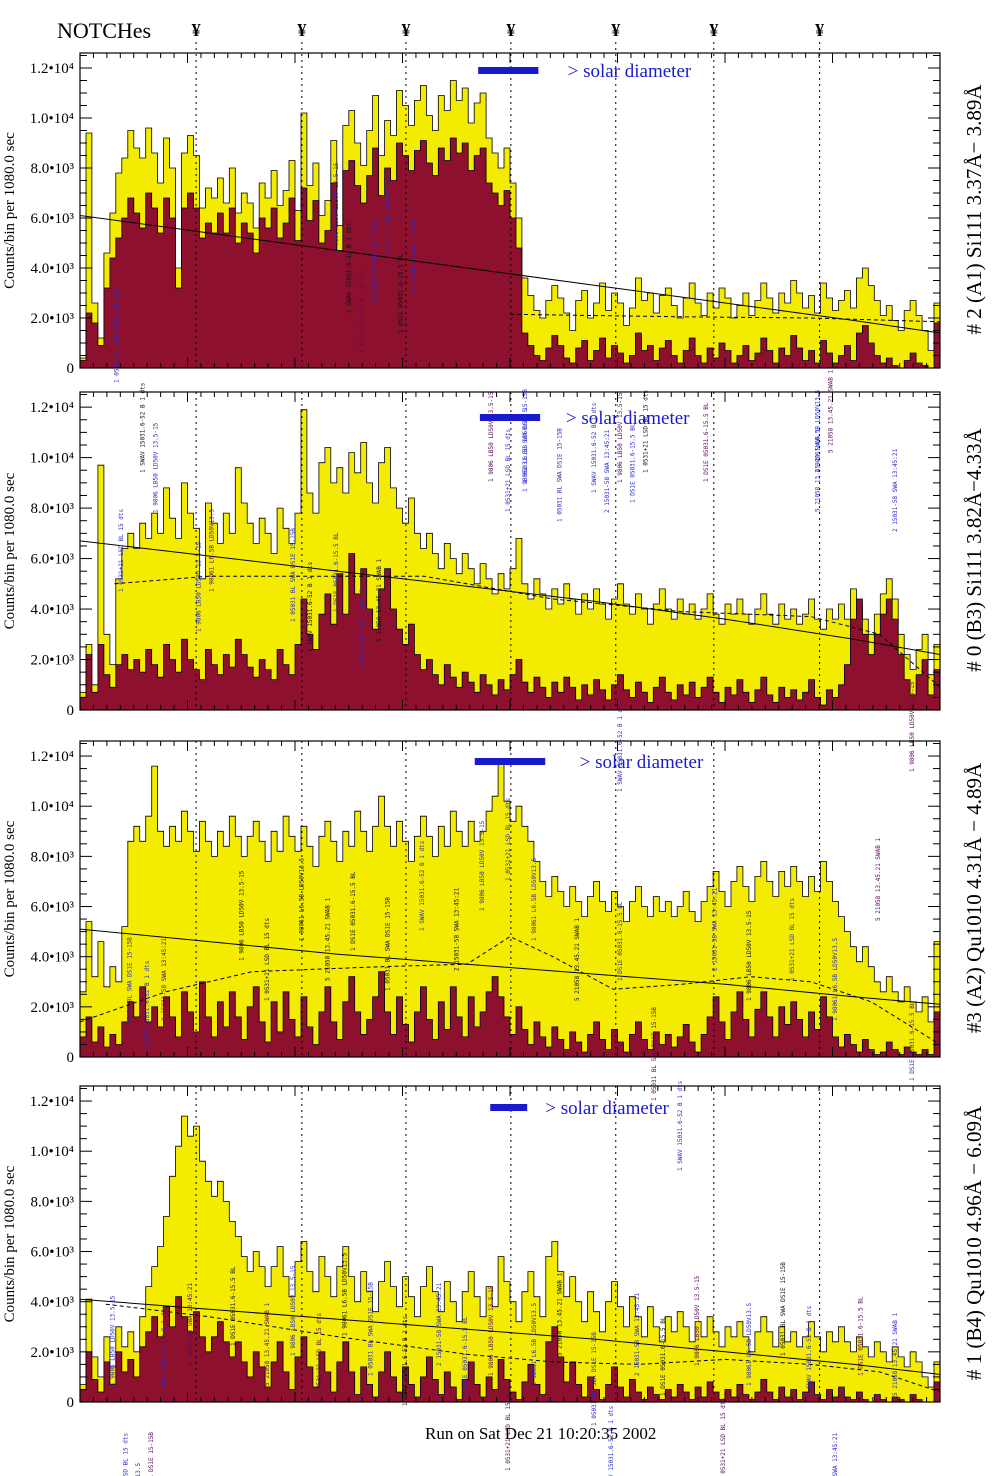 The image size is (1004, 1476). What do you see at coordinates (53, 908) in the screenshot?
I see `y-tick-label: 6.0•10³` at bounding box center [53, 908].